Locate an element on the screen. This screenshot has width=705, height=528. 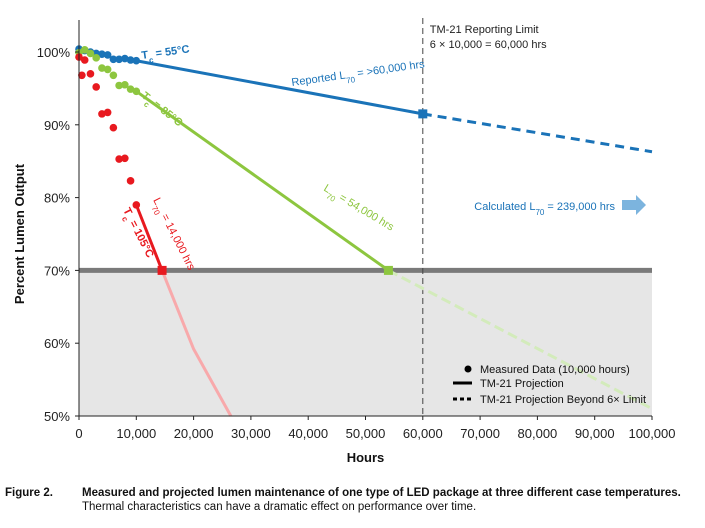
series-55-projection-beyond is located at coordinates (537, 133).